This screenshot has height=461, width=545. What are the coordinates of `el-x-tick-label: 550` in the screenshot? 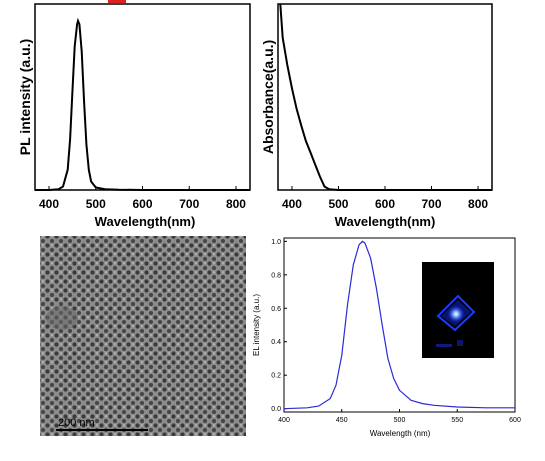 It's located at (457, 420).